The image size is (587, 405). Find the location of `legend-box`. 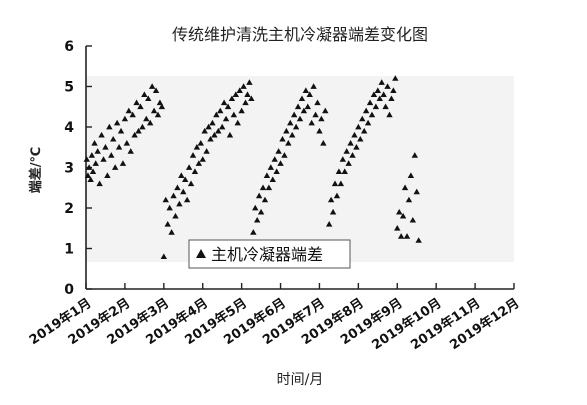

legend-box is located at coordinates (269, 254).